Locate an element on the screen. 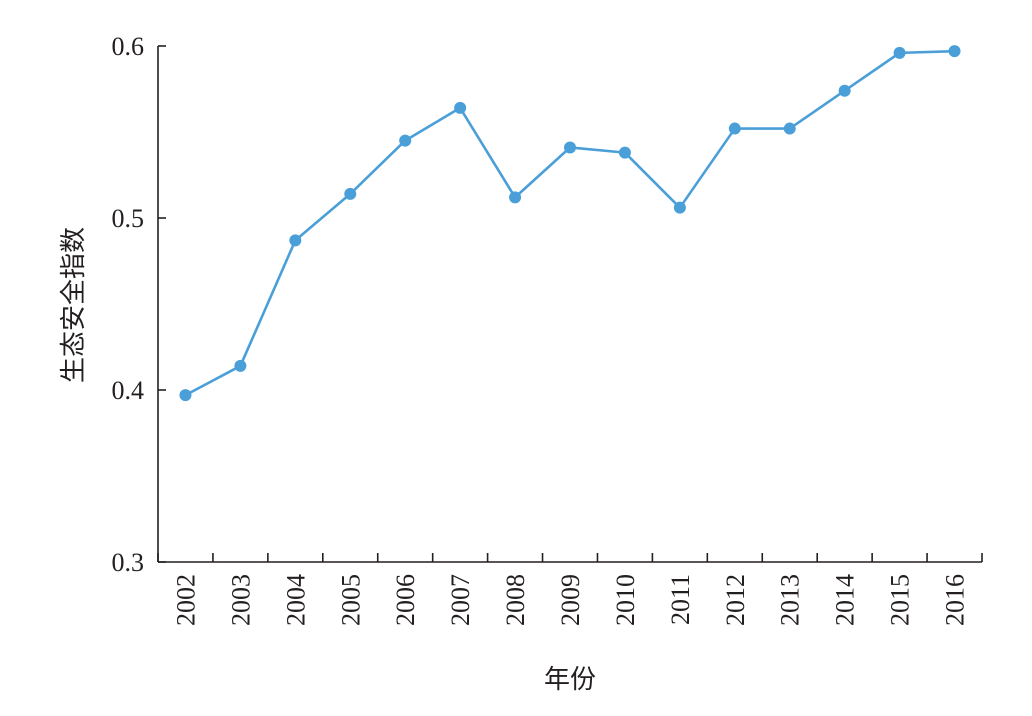 This screenshot has height=716, width=1032. y-tick-label: 0.3 is located at coordinates (128, 562).